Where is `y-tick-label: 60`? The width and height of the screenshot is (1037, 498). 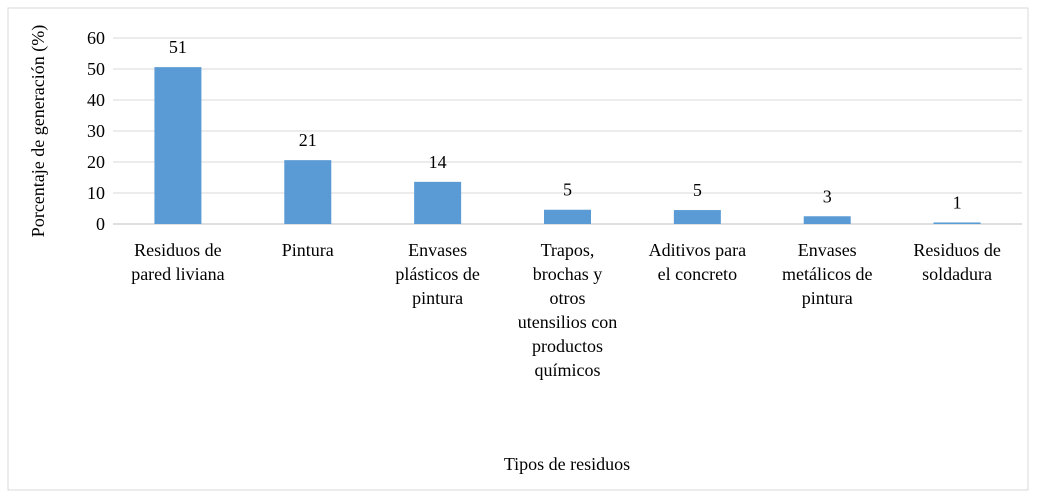
y-tick-label: 60 is located at coordinates (96, 38).